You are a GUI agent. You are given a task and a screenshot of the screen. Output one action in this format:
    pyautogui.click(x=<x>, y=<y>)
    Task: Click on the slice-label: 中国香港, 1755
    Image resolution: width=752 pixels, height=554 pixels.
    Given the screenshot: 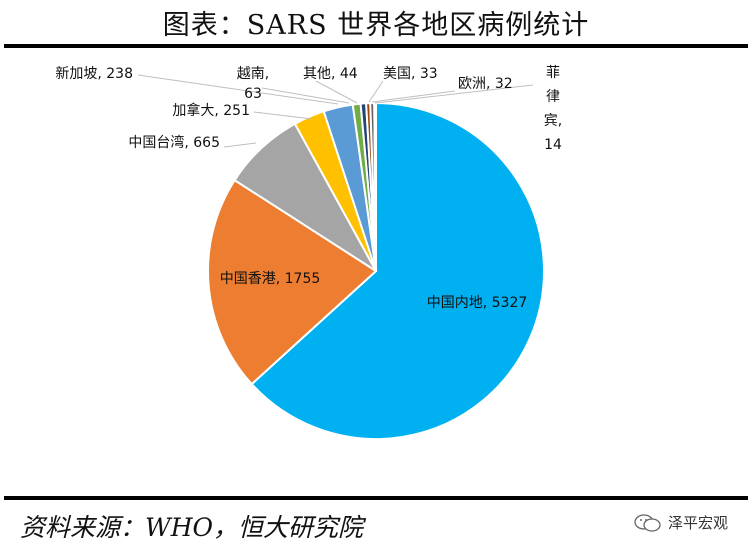 What is the action you would take?
    pyautogui.click(x=270, y=279)
    